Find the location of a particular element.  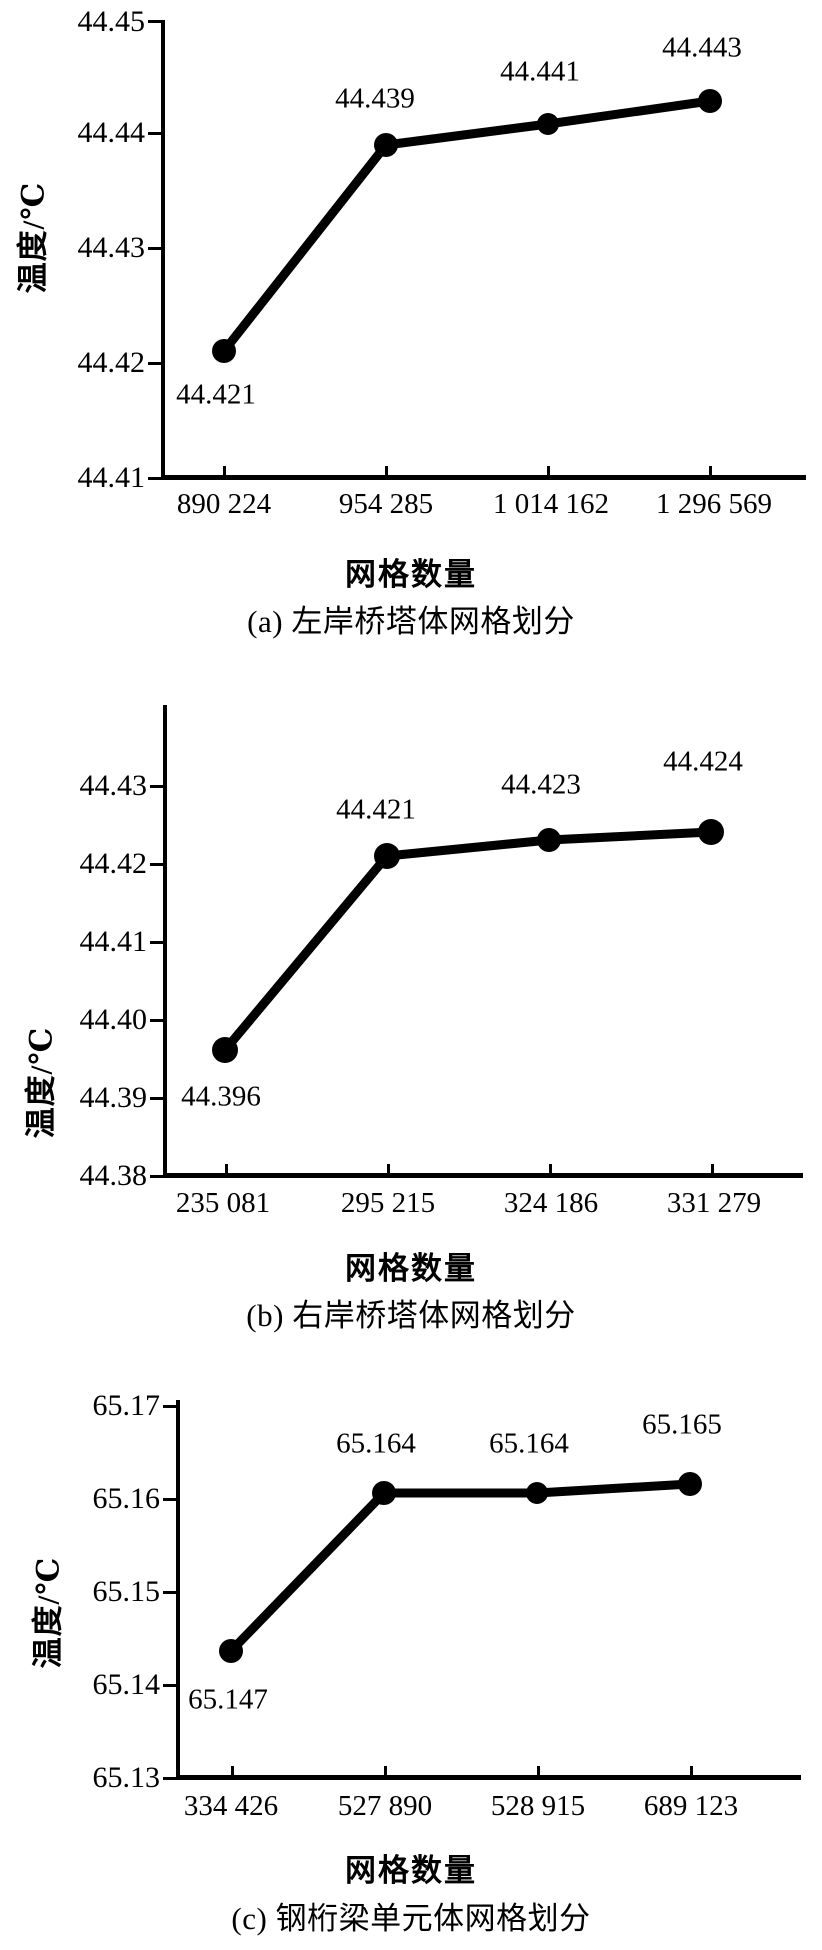

x-tick-label-b-2: 324 186 is located at coordinates (551, 1203).